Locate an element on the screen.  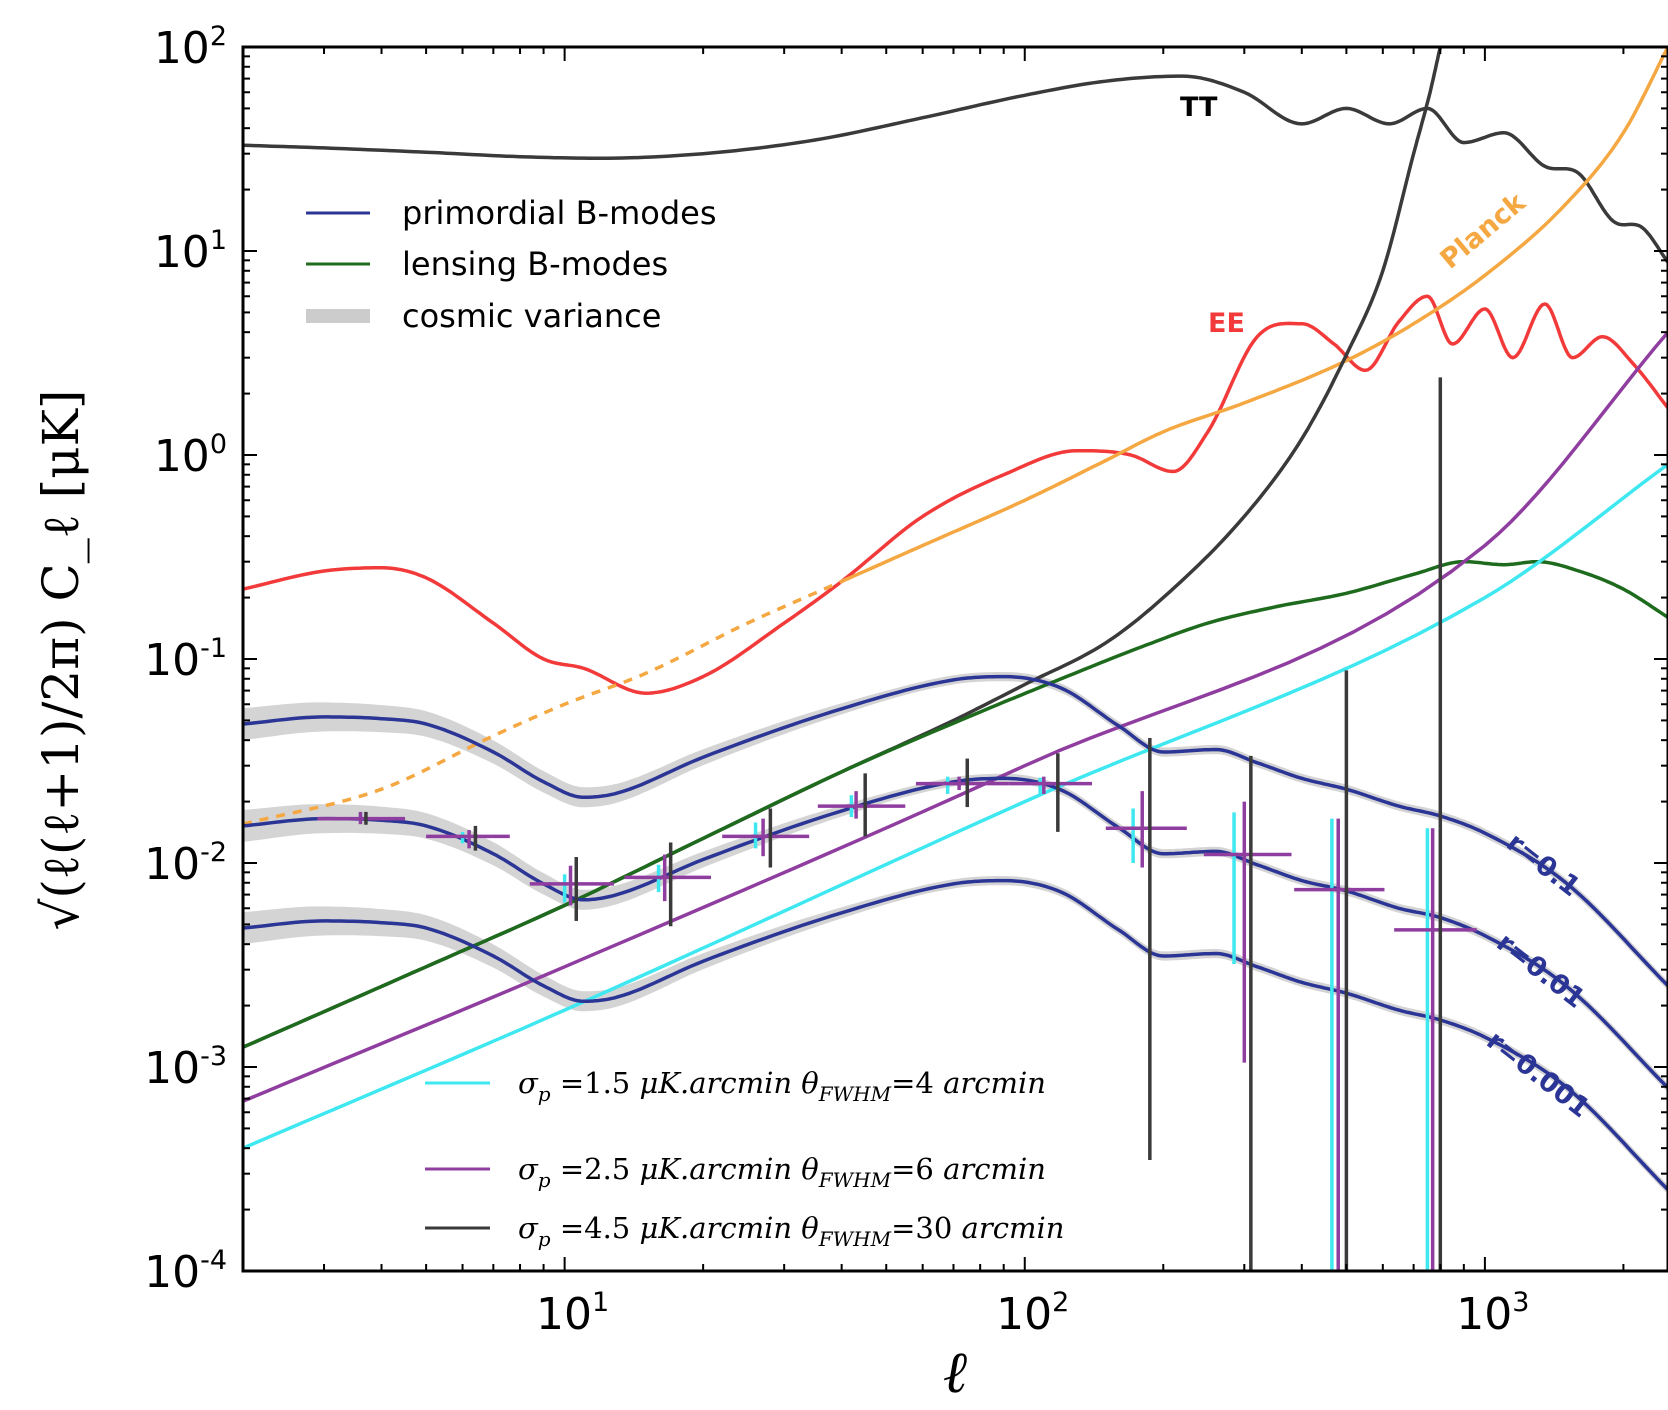
y-tick-label--2: 10⁻² is located at coordinates (185, 863).